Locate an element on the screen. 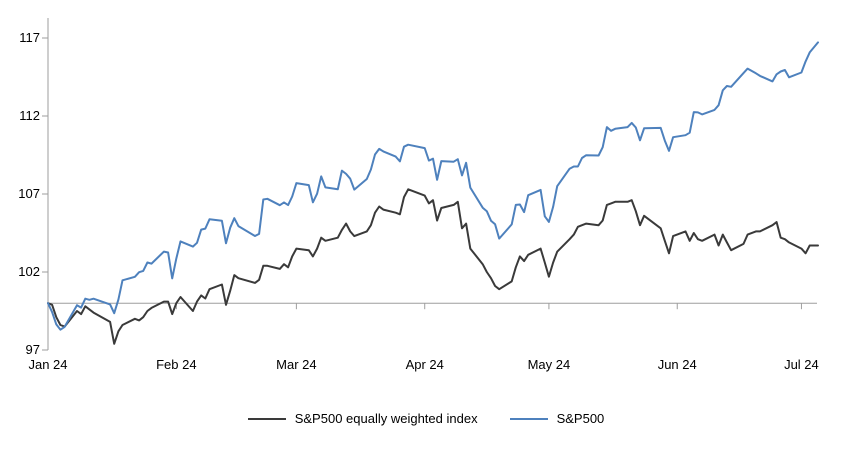 The height and width of the screenshot is (453, 852). y-tick-label: 97 is located at coordinates (32, 349).